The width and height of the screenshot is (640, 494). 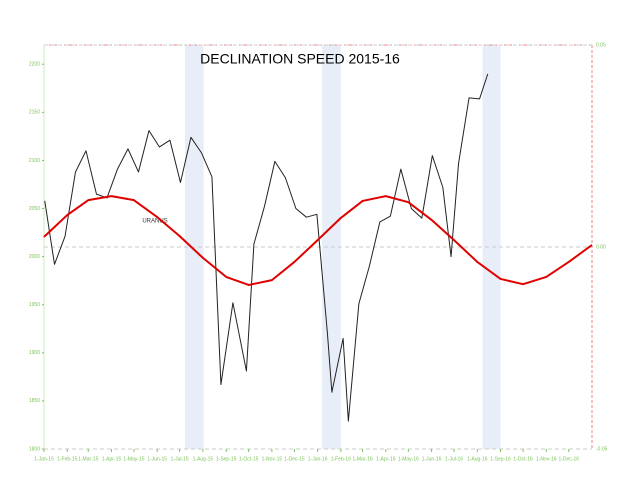 I want to click on x-tick-label: 1-Jul-15, so click(x=180, y=459).